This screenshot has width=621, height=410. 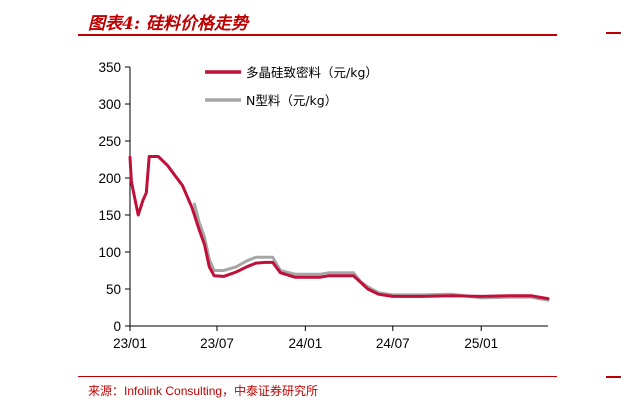 I want to click on y-tick-label: 150, so click(x=109, y=215).